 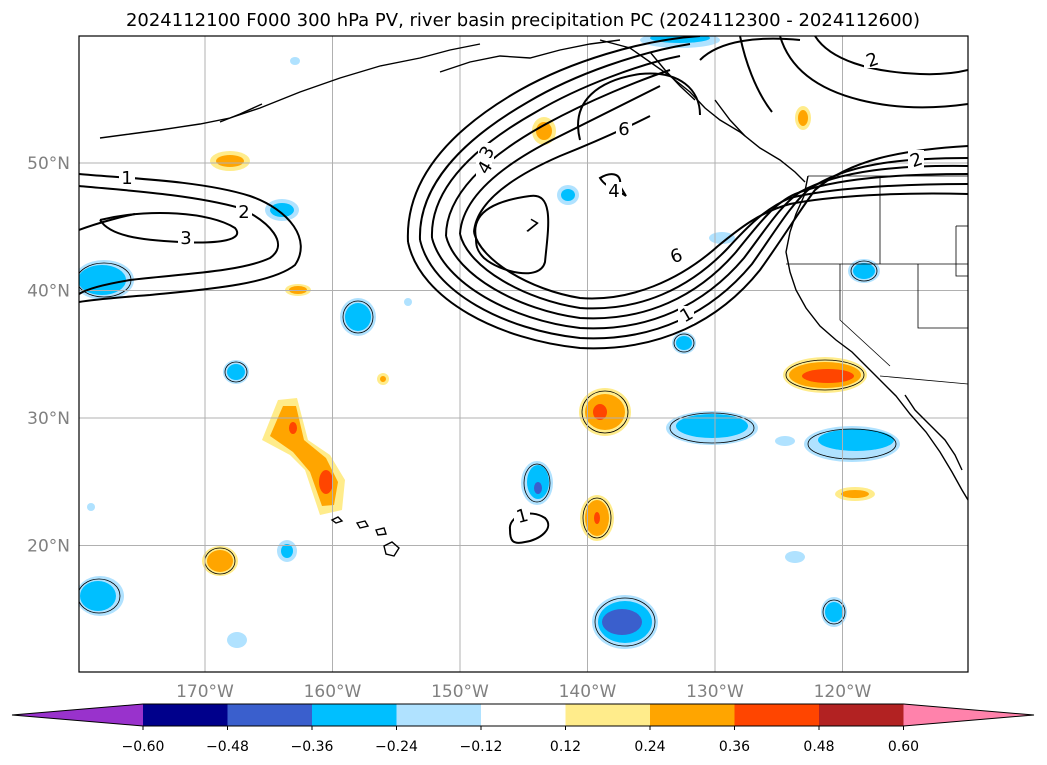 What do you see at coordinates (333, 692) in the screenshot?
I see `lon-tick-label: 160°W` at bounding box center [333, 692].